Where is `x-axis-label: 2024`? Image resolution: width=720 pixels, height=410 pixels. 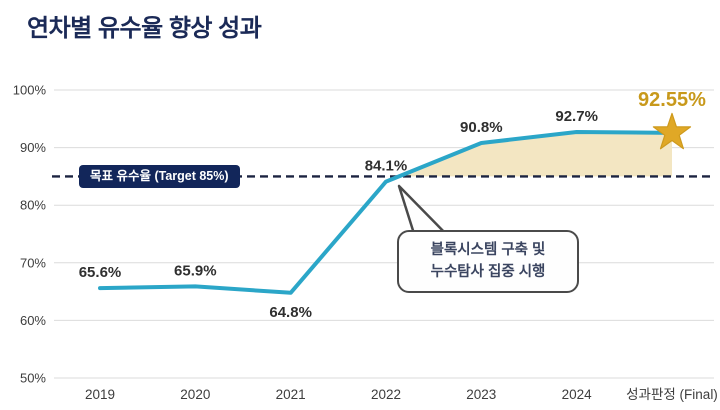 x-axis-label: 2024 is located at coordinates (577, 394).